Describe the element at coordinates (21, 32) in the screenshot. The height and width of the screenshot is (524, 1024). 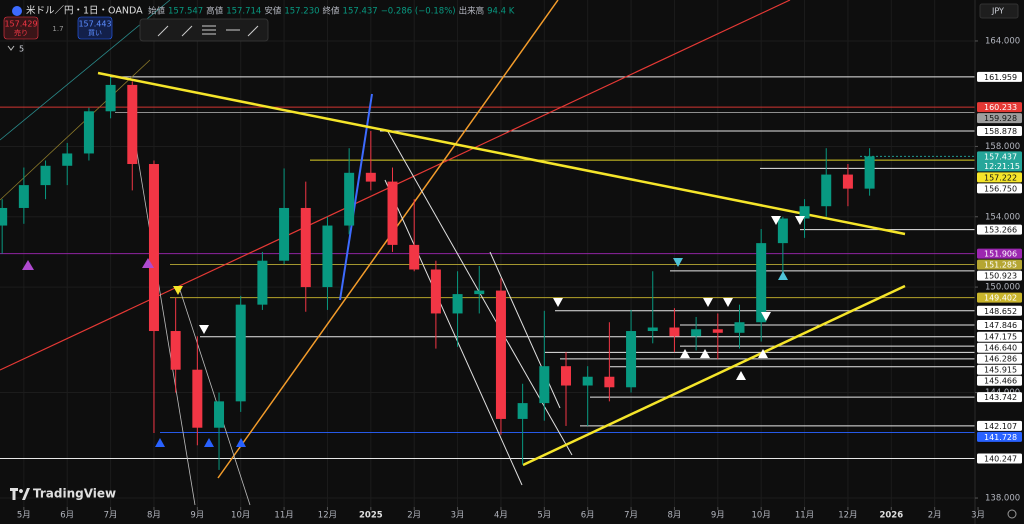
I see `sell-label: 売り` at that location.